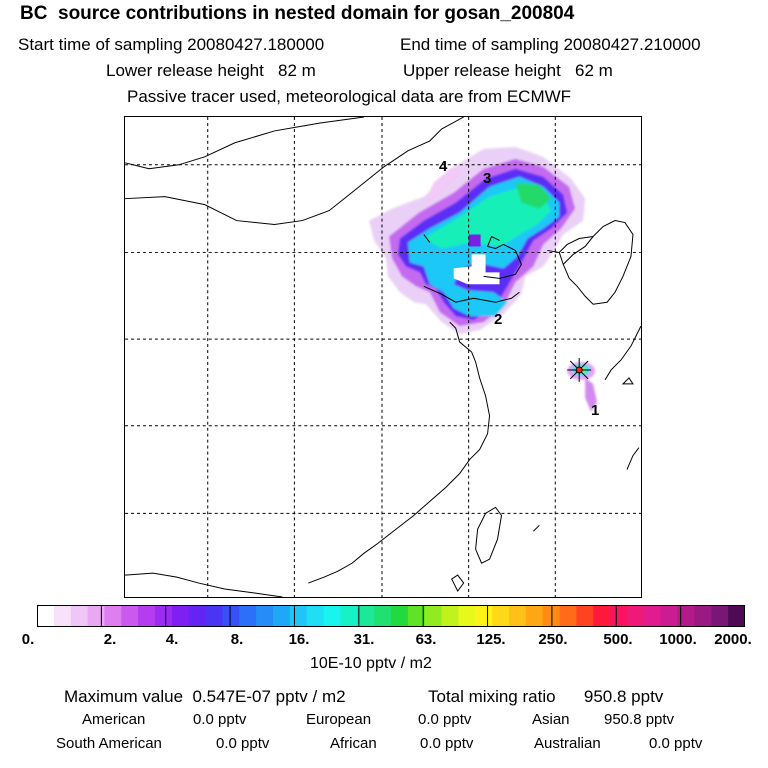 This screenshot has width=768, height=768. Describe the element at coordinates (243, 743) in the screenshot. I see `region-value-south-american: 0.0 pptv` at that location.